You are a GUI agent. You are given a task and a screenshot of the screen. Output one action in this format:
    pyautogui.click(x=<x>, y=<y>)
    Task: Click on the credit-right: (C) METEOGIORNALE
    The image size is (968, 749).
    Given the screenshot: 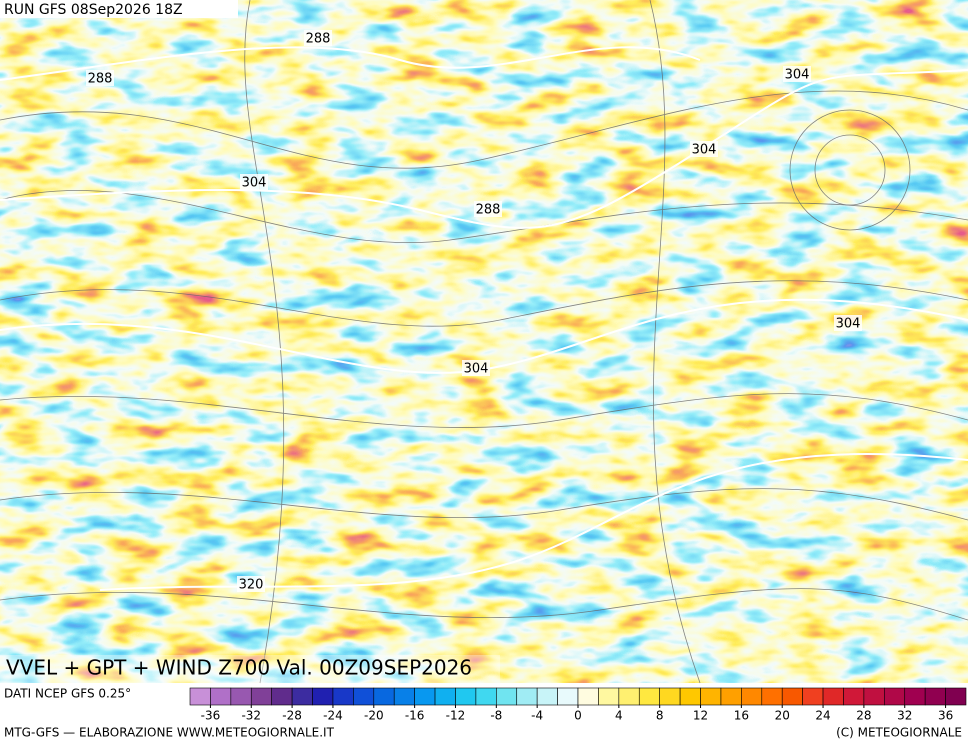 What is the action you would take?
    pyautogui.click(x=899, y=733)
    